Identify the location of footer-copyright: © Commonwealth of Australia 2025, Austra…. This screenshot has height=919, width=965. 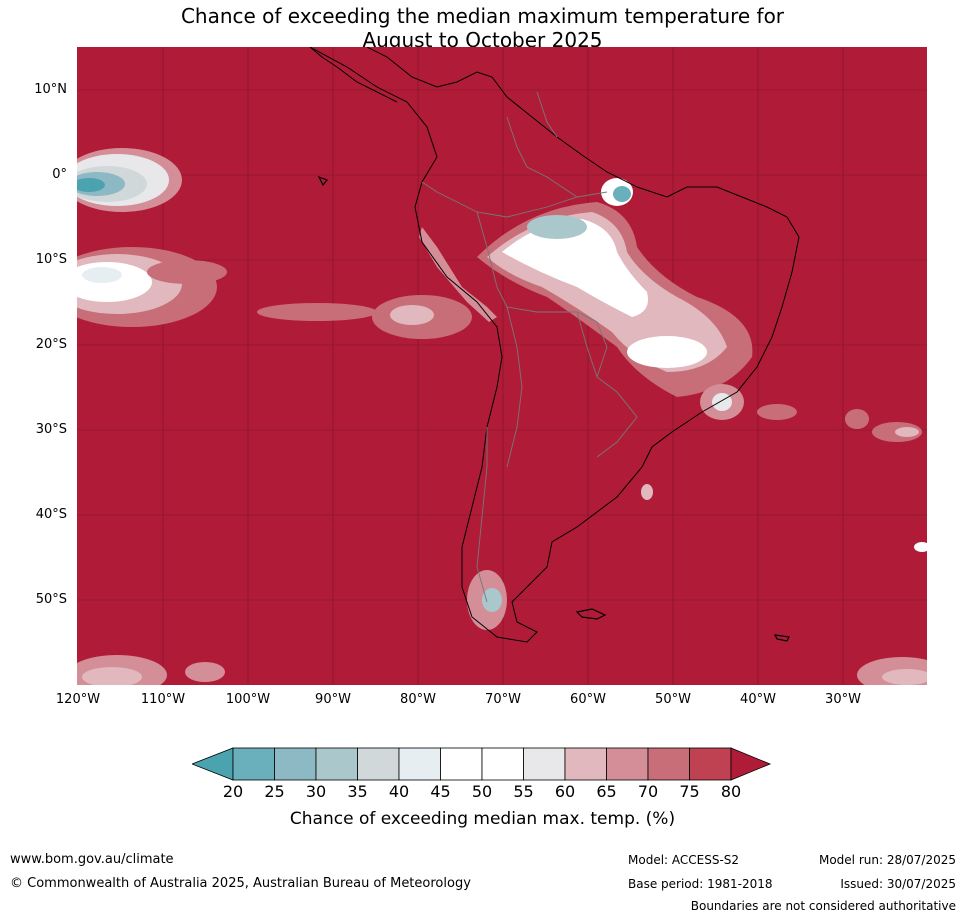
(240, 883).